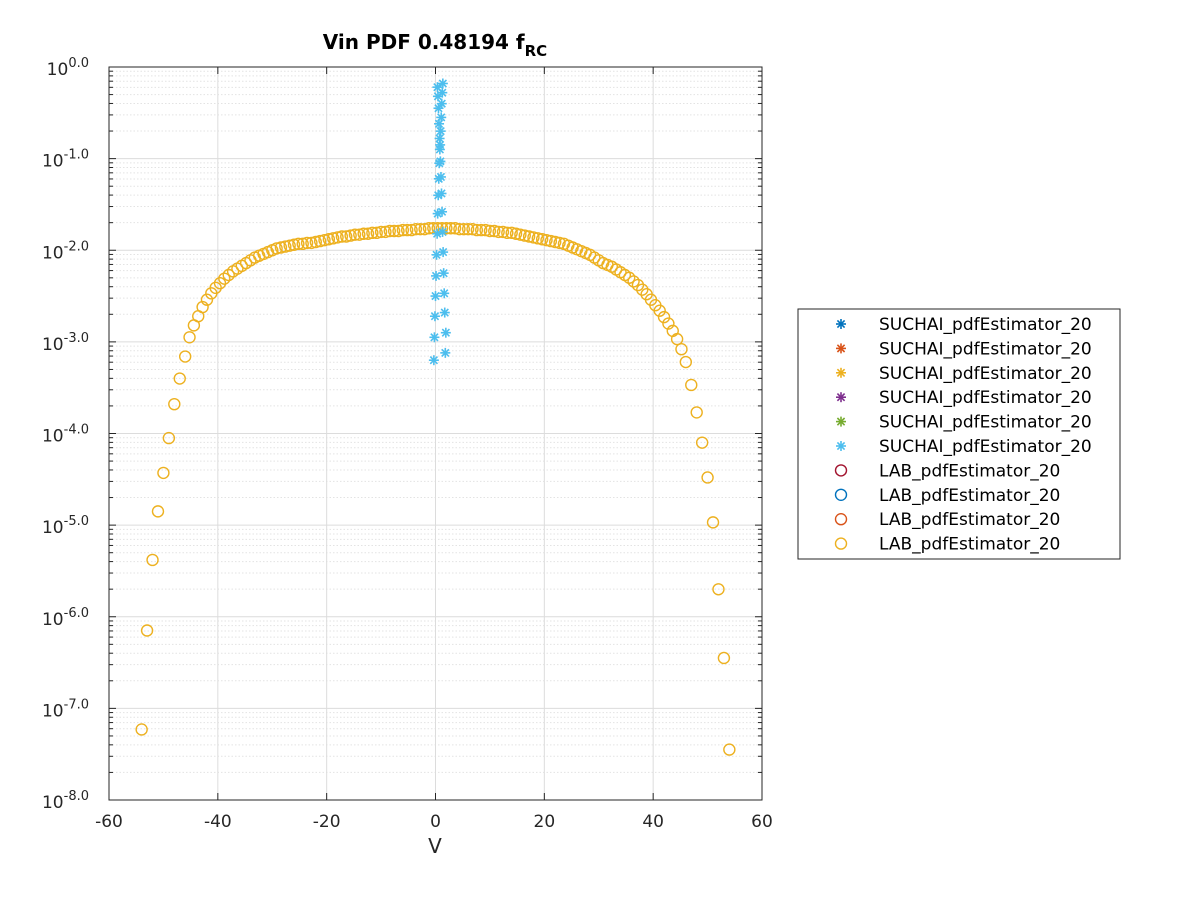  What do you see at coordinates (65, 801) in the screenshot?
I see `y-tick-label: 10-8.0` at bounding box center [65, 801].